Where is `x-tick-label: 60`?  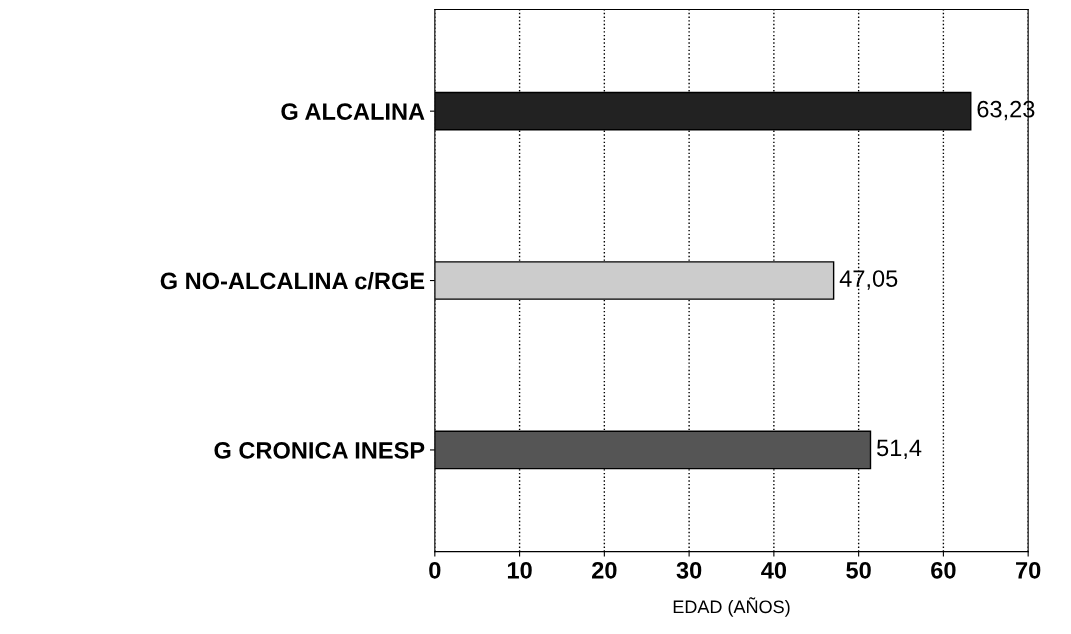
x-tick-label: 60 is located at coordinates (943, 570).